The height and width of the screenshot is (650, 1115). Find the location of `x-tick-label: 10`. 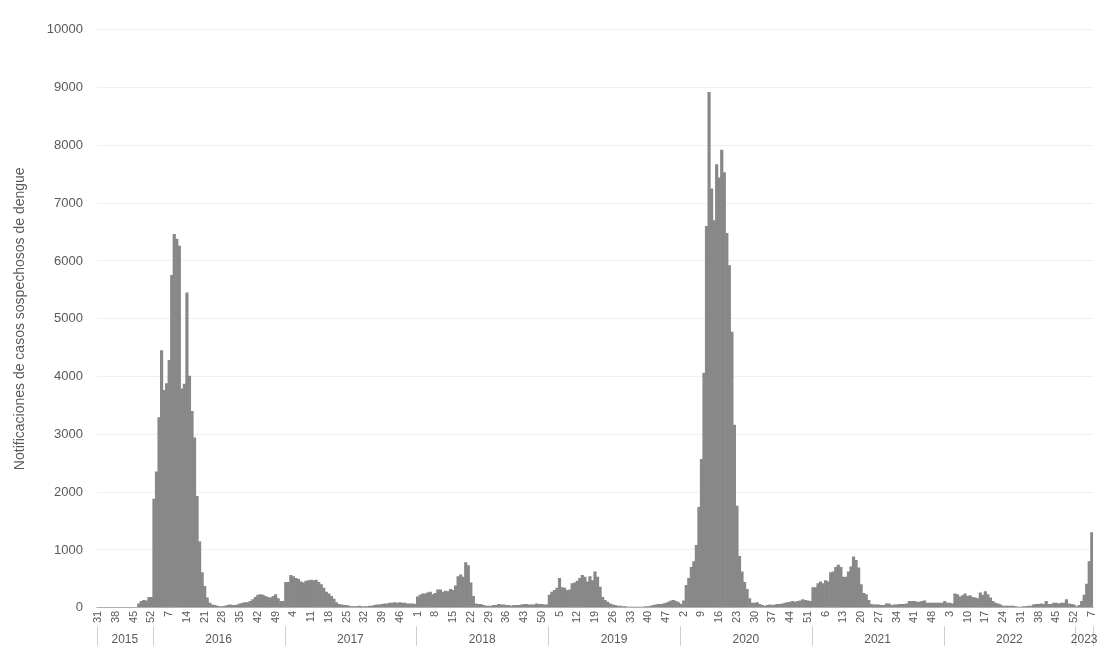

x-tick-label: 10 is located at coordinates (966, 617).